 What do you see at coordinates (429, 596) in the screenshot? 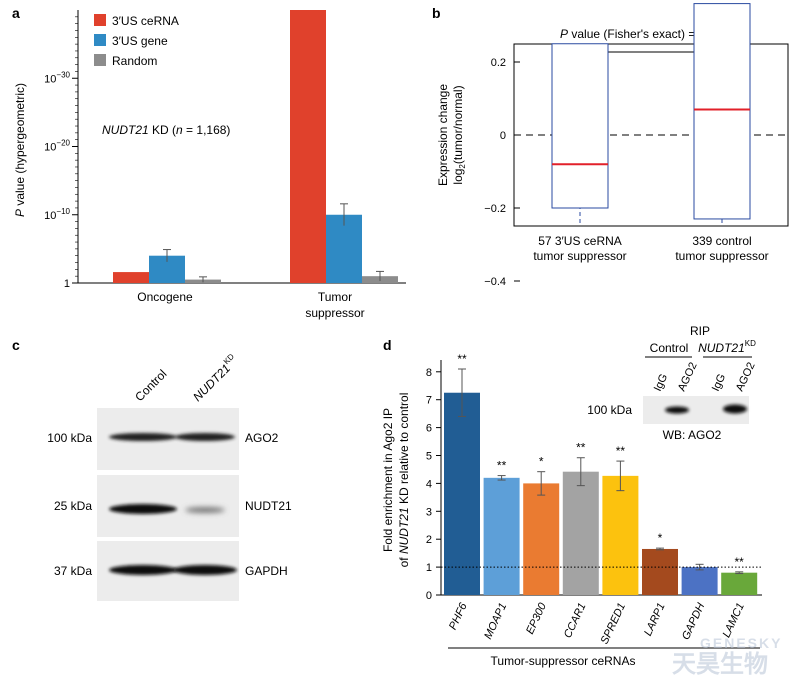
I see `panel-d-ytick-label: 0` at bounding box center [429, 596].